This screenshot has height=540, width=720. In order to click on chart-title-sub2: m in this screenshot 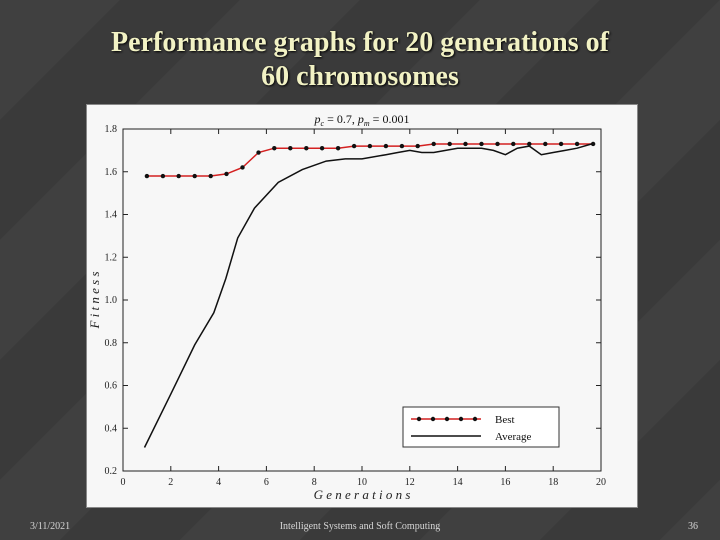, I will do `click(367, 123)`.